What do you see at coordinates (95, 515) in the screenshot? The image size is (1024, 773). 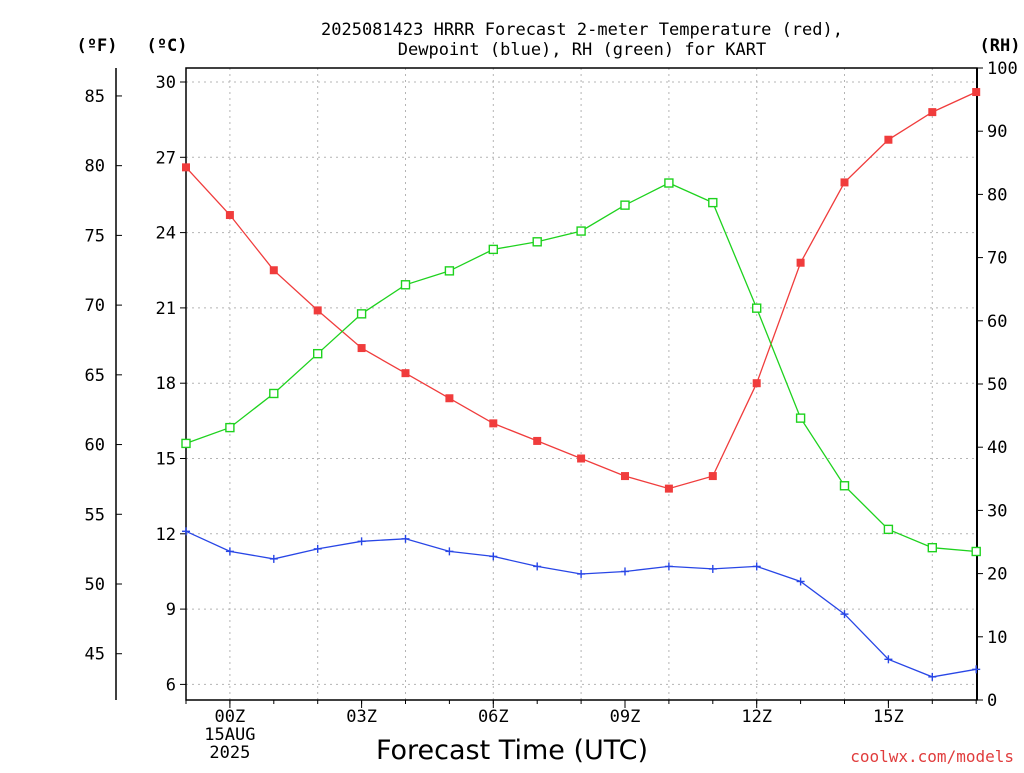 I see `fahrenheit-tick-label: 55` at bounding box center [95, 515].